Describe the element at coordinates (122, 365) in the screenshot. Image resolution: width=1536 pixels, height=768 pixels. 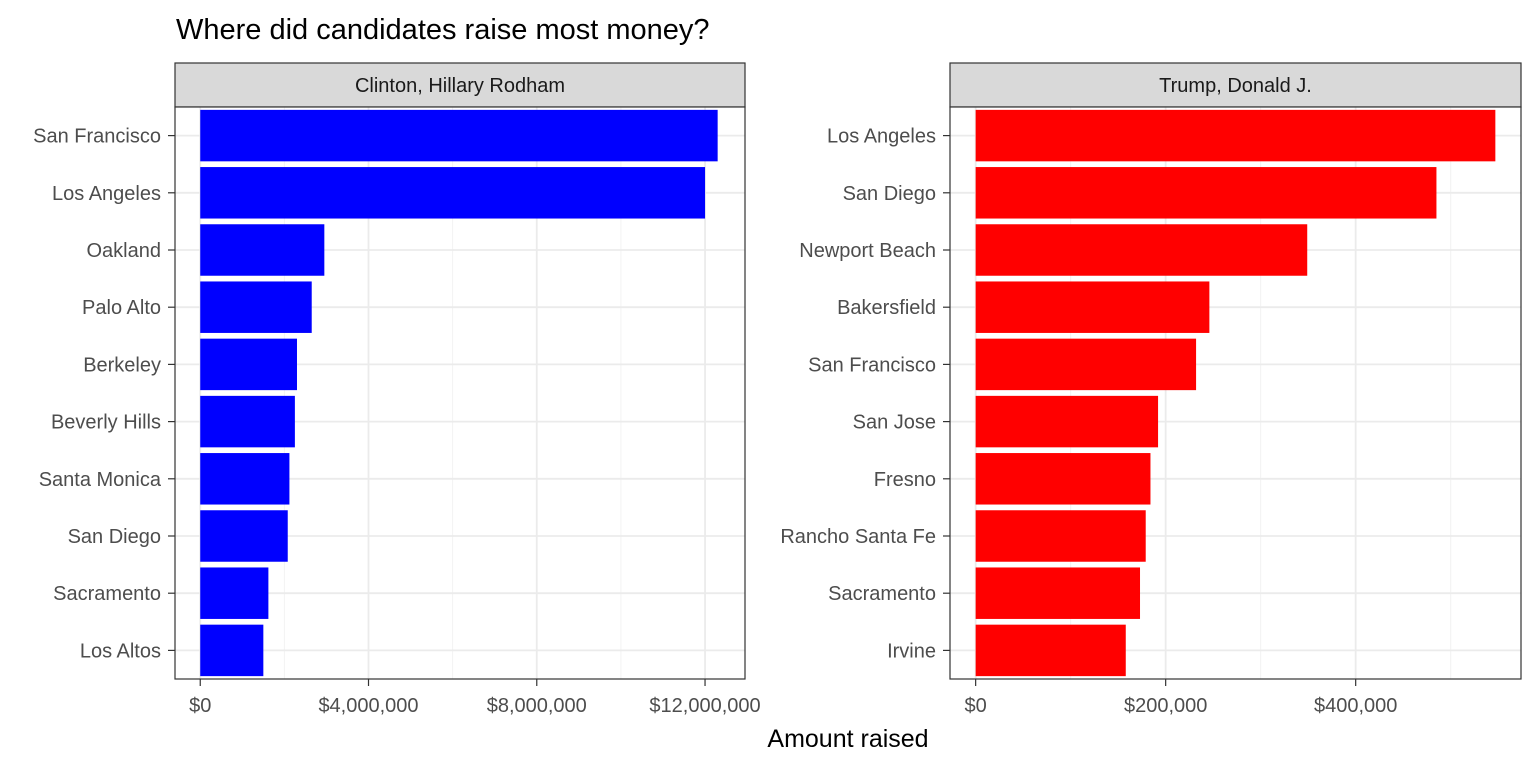
I see `facet-1-y-label-5: Berkeley` at that location.